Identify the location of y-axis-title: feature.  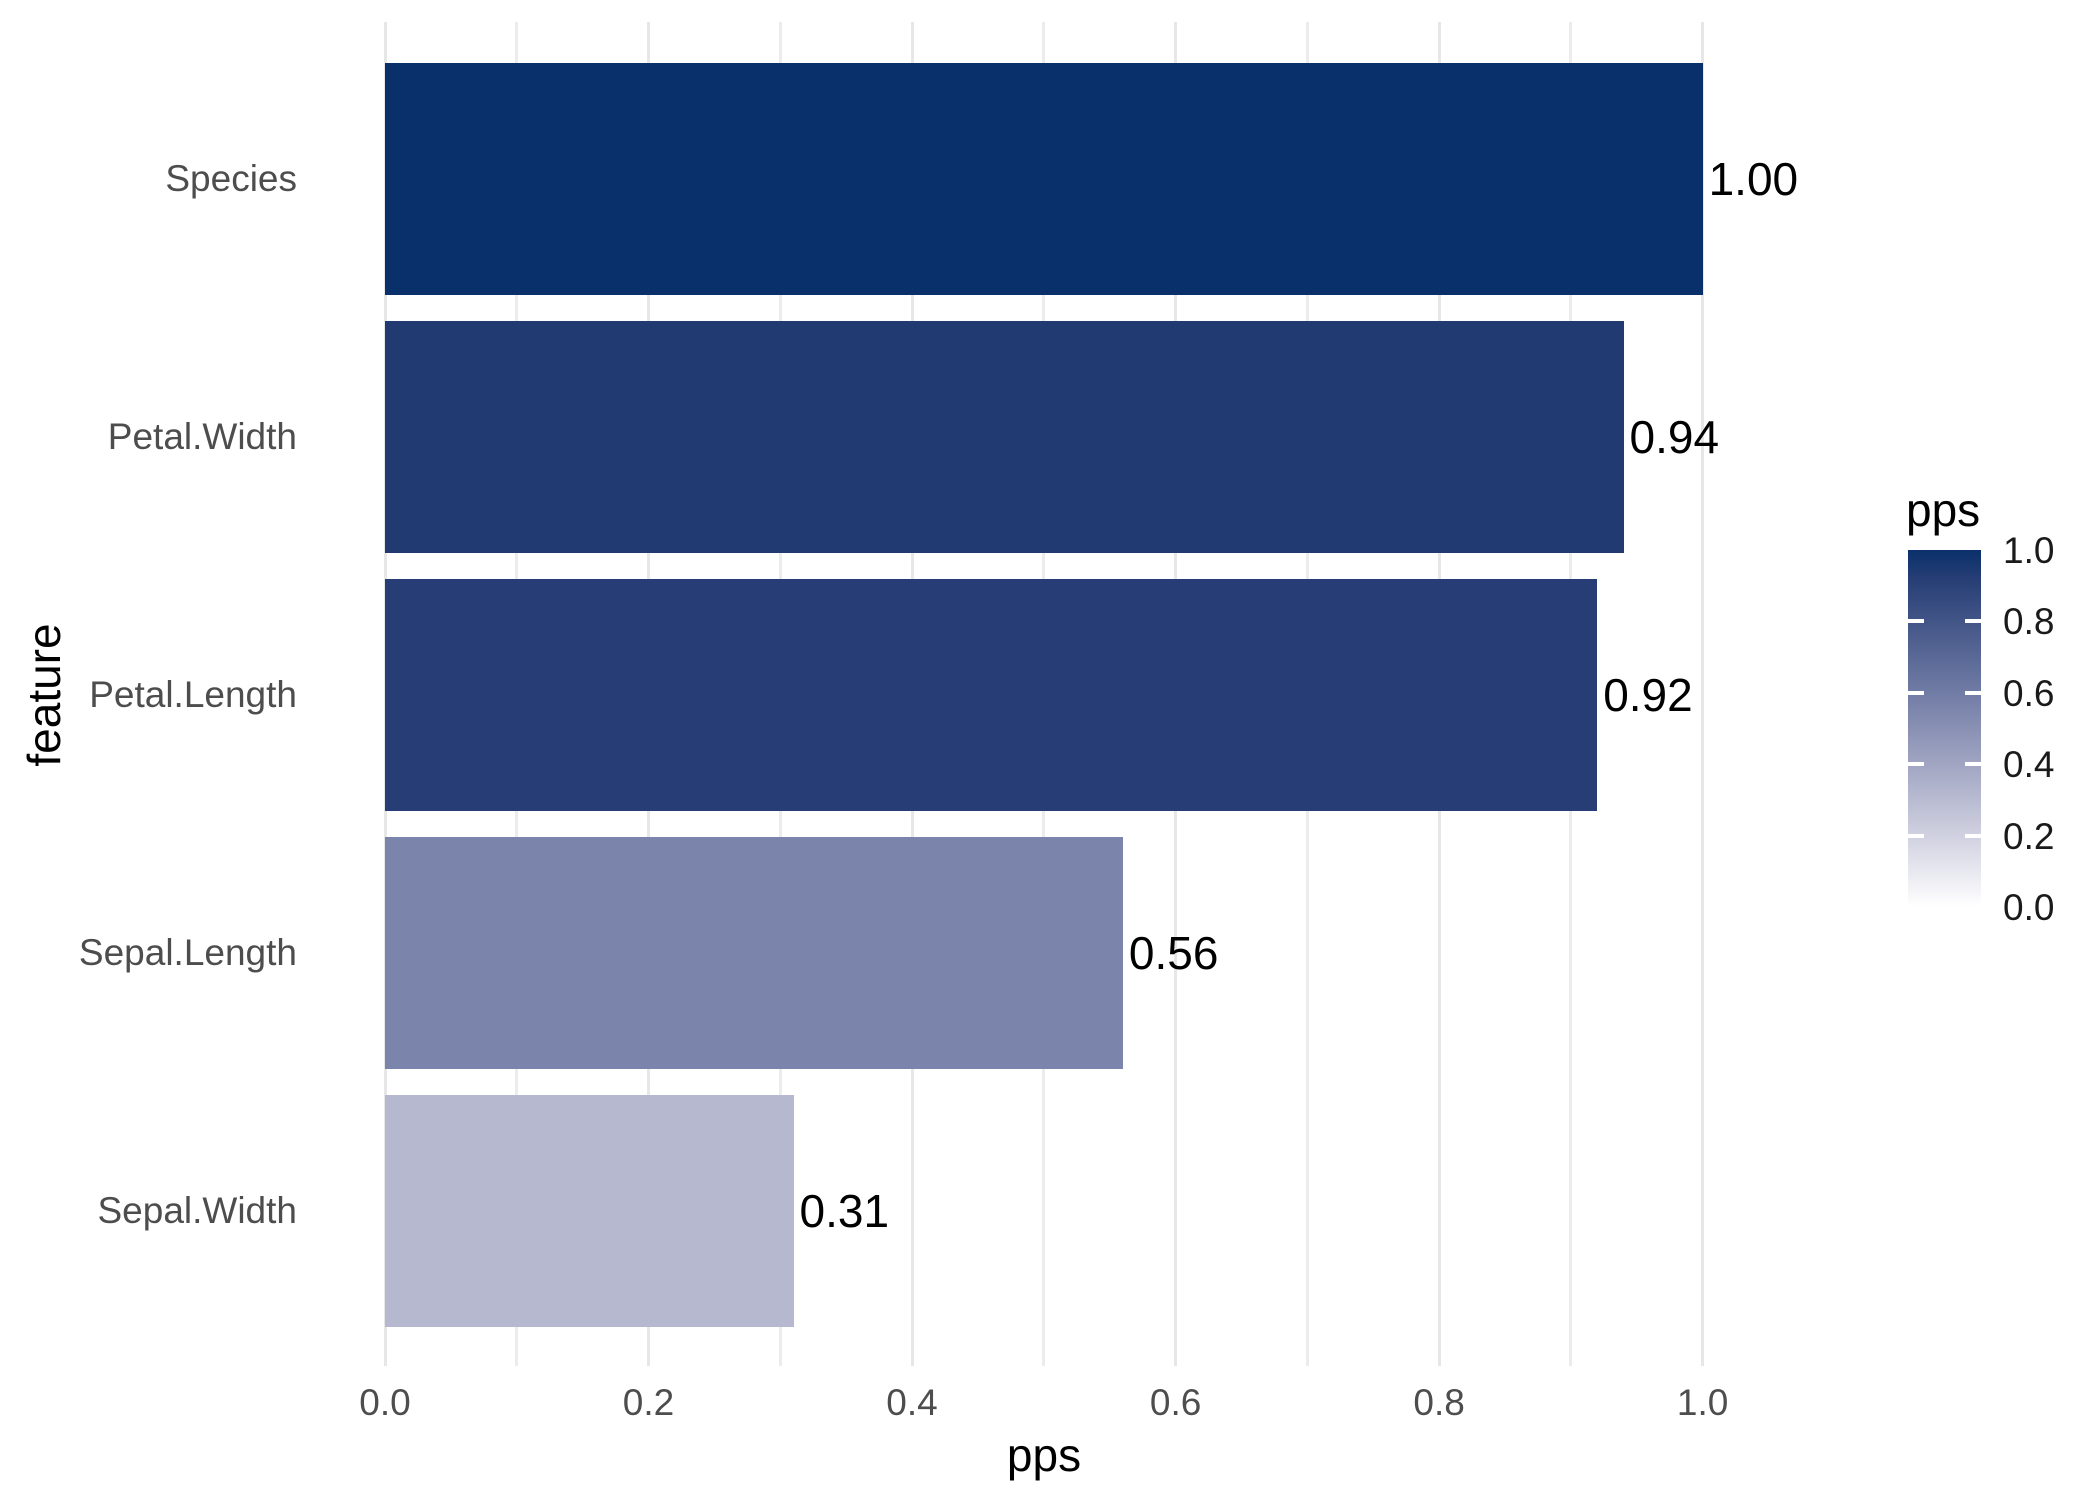
(44, 695).